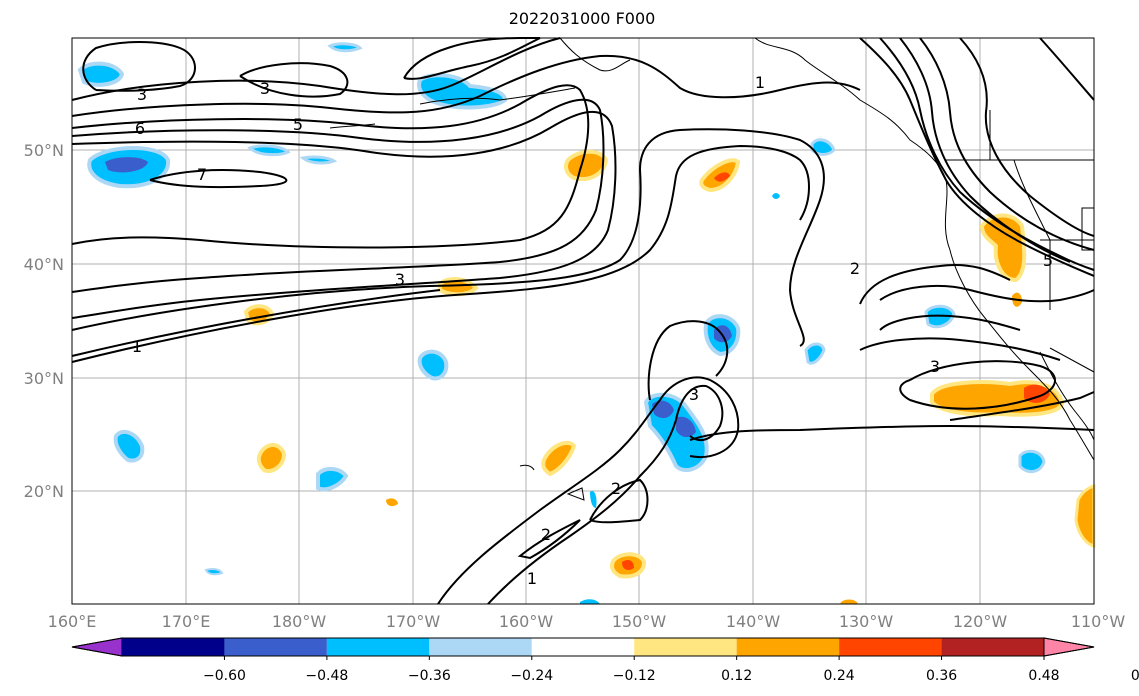 The width and height of the screenshot is (1139, 696). Describe the element at coordinates (1098, 621) in the screenshot. I see `lon-tick: 110°W` at that location.